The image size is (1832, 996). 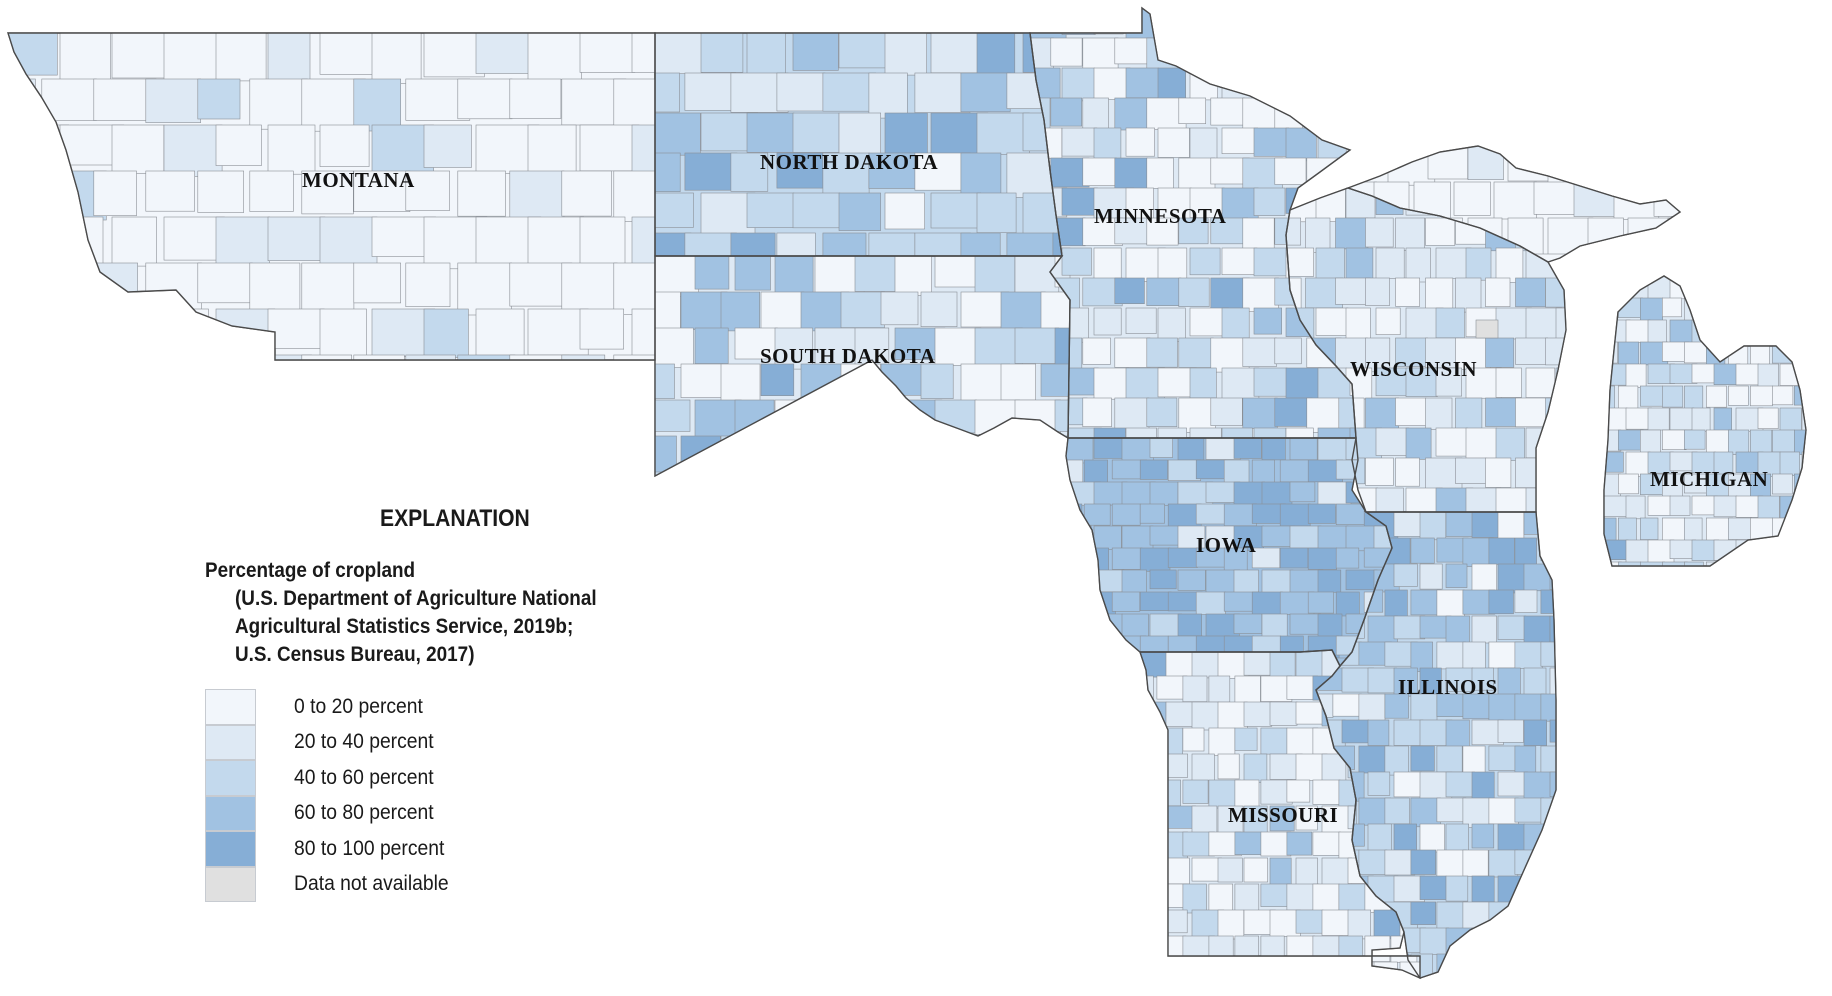 I want to click on state-border-michigan-lp, so click(x=1705, y=421).